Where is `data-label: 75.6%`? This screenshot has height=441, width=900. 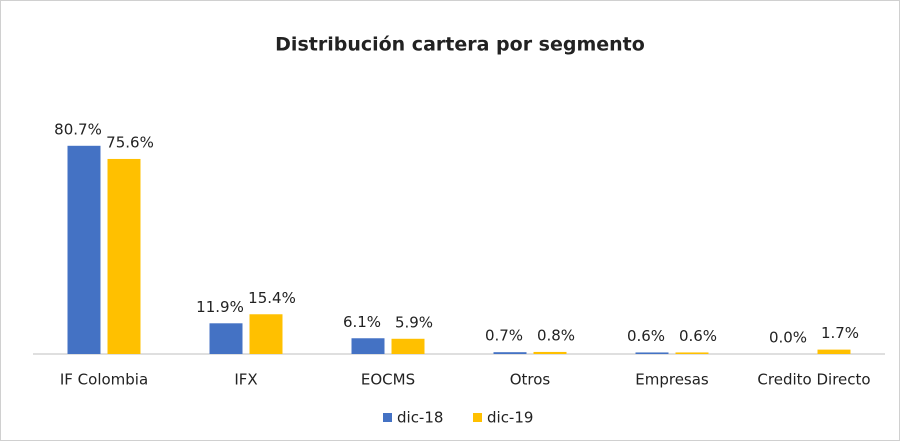 data-label: 75.6% is located at coordinates (130, 142).